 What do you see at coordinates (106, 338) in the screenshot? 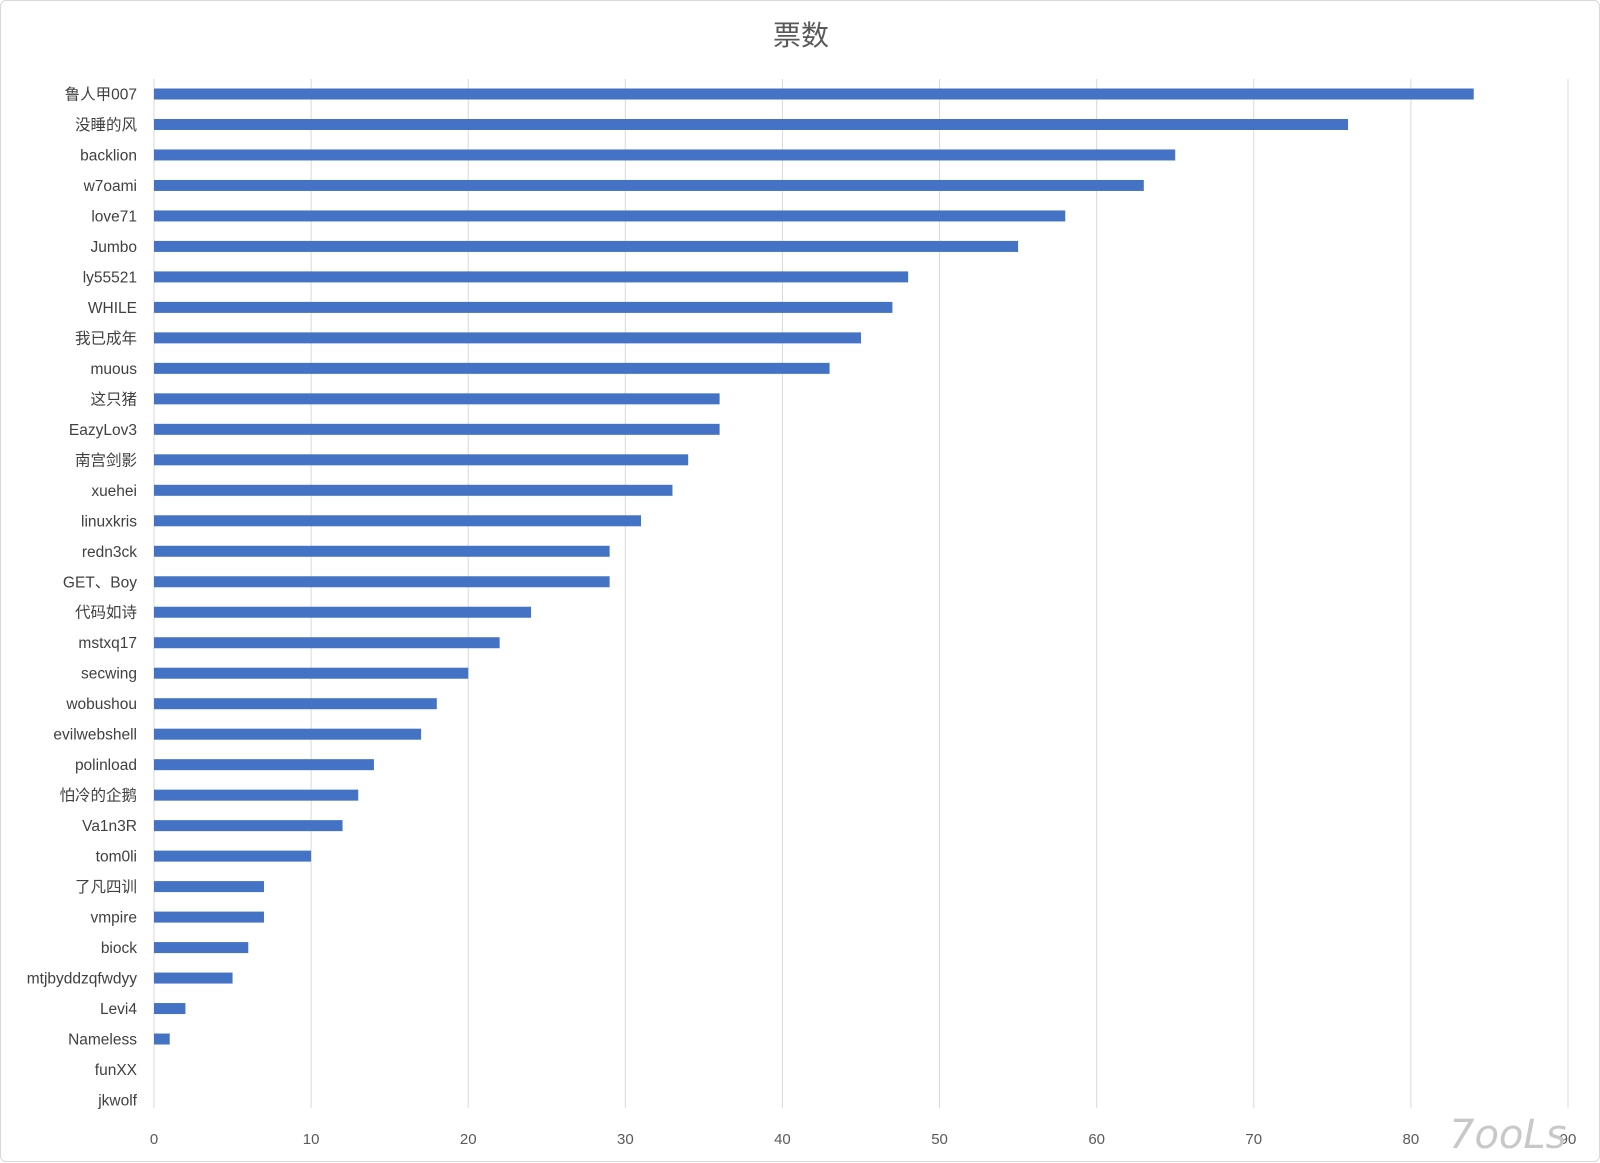
I see `category-label: 我已成年` at bounding box center [106, 338].